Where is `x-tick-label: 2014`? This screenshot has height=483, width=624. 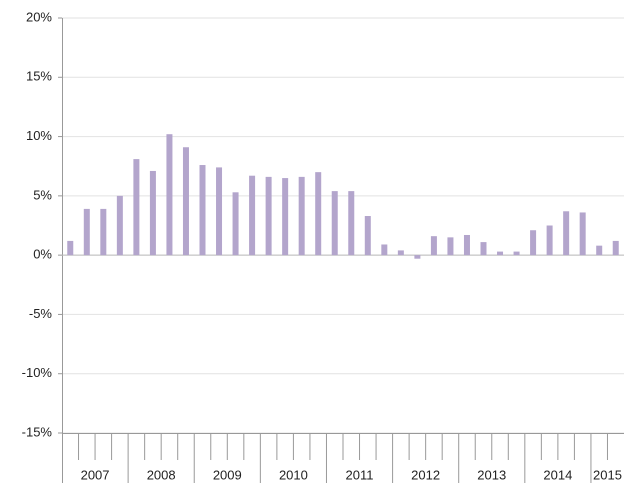
x-tick-label: 2014 is located at coordinates (557, 474).